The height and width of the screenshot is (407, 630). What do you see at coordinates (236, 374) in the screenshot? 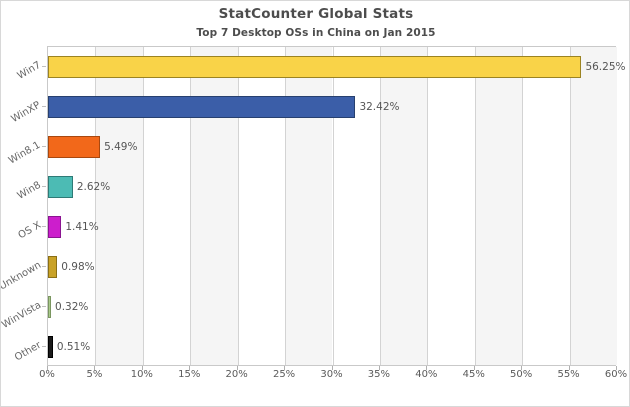
I see `x-axis-tick-label: 20%` at bounding box center [236, 374].